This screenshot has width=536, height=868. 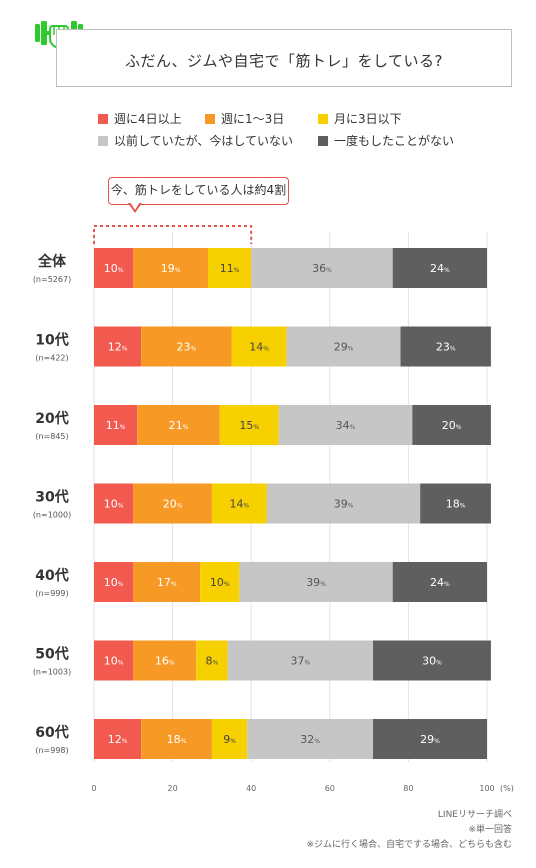 What do you see at coordinates (173, 788) in the screenshot?
I see `x-tick-label: 20` at bounding box center [173, 788].